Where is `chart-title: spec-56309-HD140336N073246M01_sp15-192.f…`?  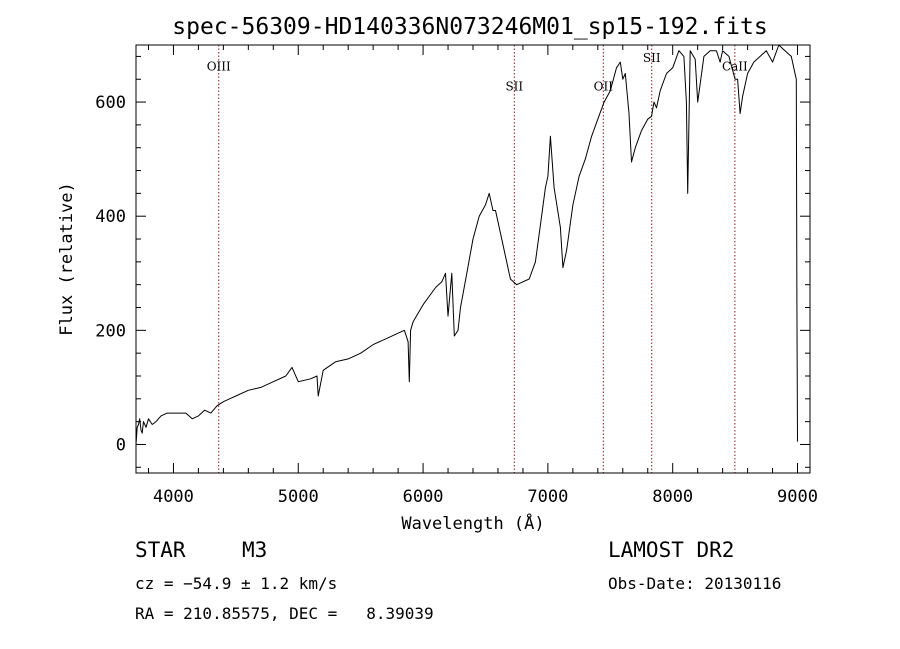 chart-title: spec-56309-HD140336N073246M01_sp15-192.f… is located at coordinates (469, 27).